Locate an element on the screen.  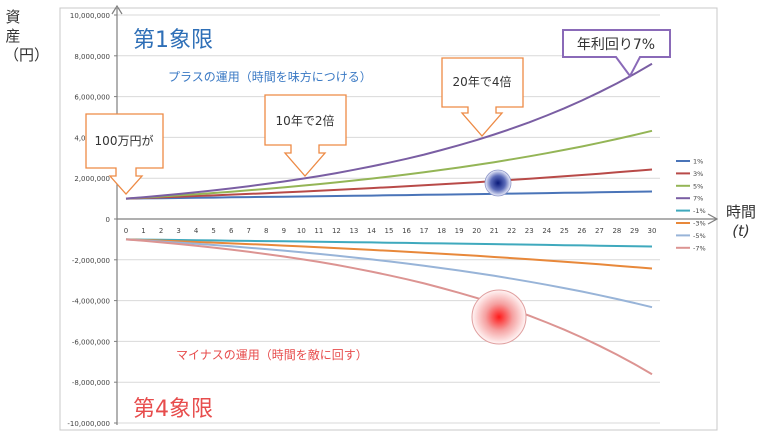
callout-twenty-years: 20年で4倍 is located at coordinates (482, 97).